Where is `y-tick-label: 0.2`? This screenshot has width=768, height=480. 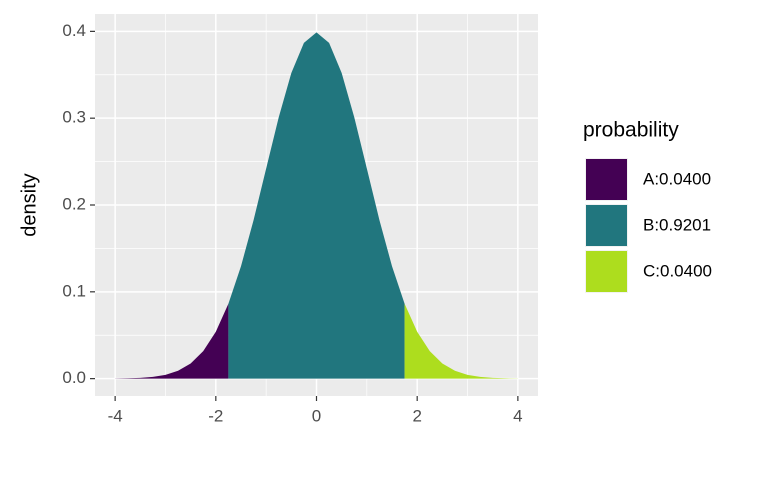 y-tick-label: 0.2 is located at coordinates (74, 203).